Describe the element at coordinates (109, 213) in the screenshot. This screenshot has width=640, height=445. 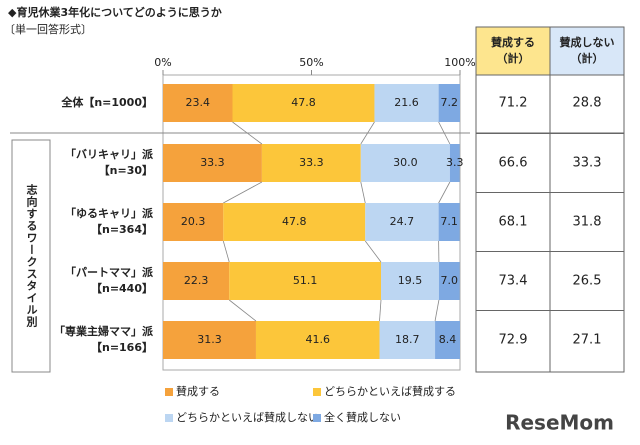
I see `category-label: 「ゆるキャリ」派` at that location.